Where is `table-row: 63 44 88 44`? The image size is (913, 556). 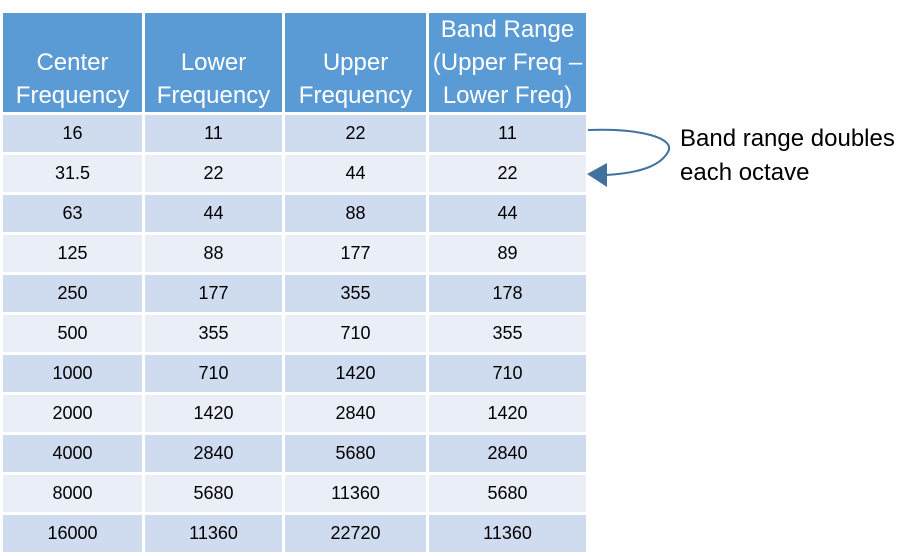
table-row: 63 44 88 44 is located at coordinates (294, 213).